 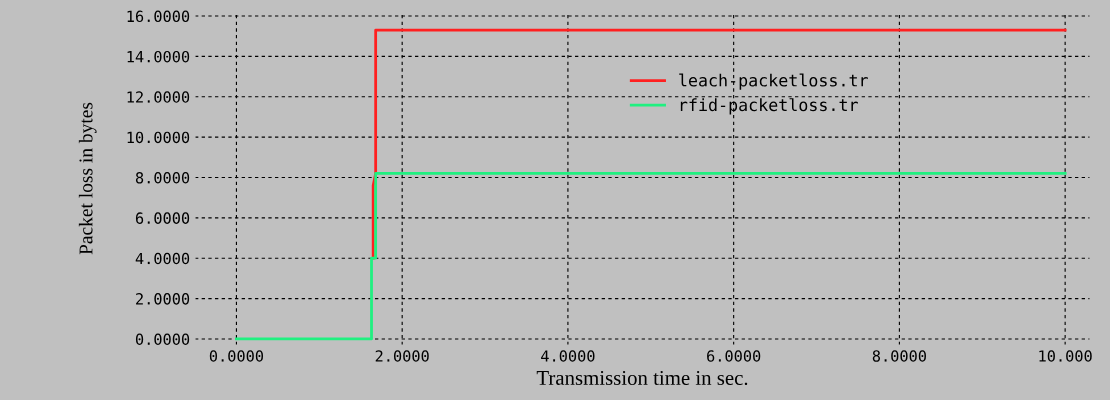 What do you see at coordinates (899, 356) in the screenshot?
I see `x-tick-label: 8.0000` at bounding box center [899, 356].